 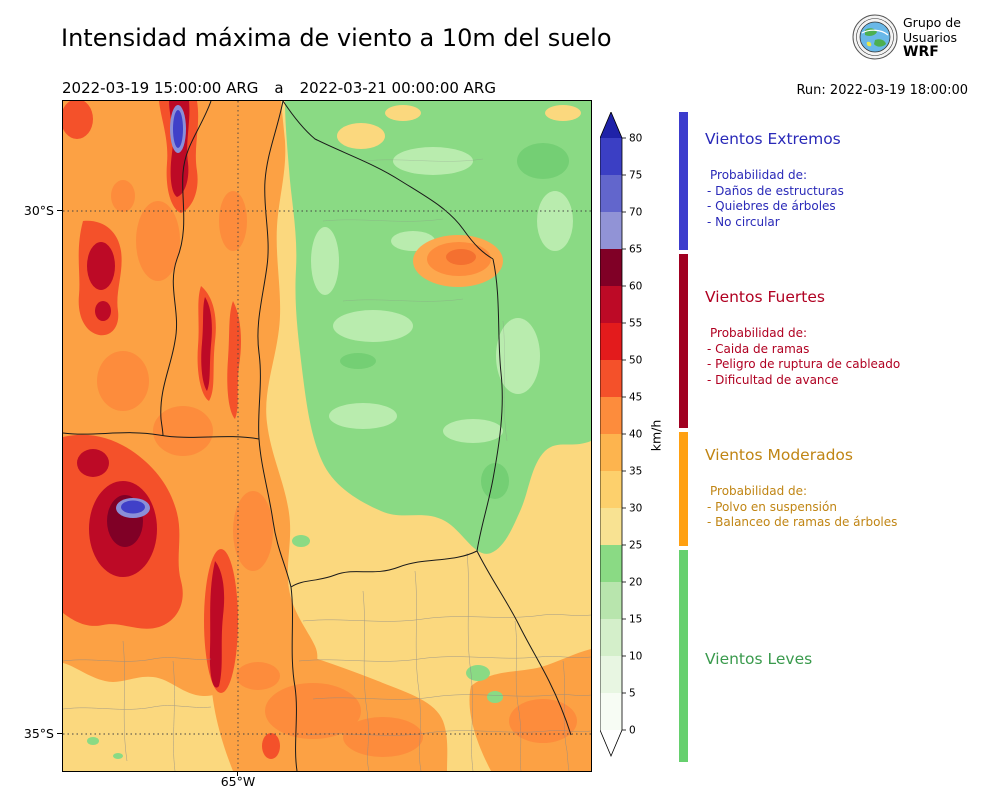 What do you see at coordinates (758, 348) in the screenshot?
I see `legend-item: - Caida de ramas` at bounding box center [758, 348].